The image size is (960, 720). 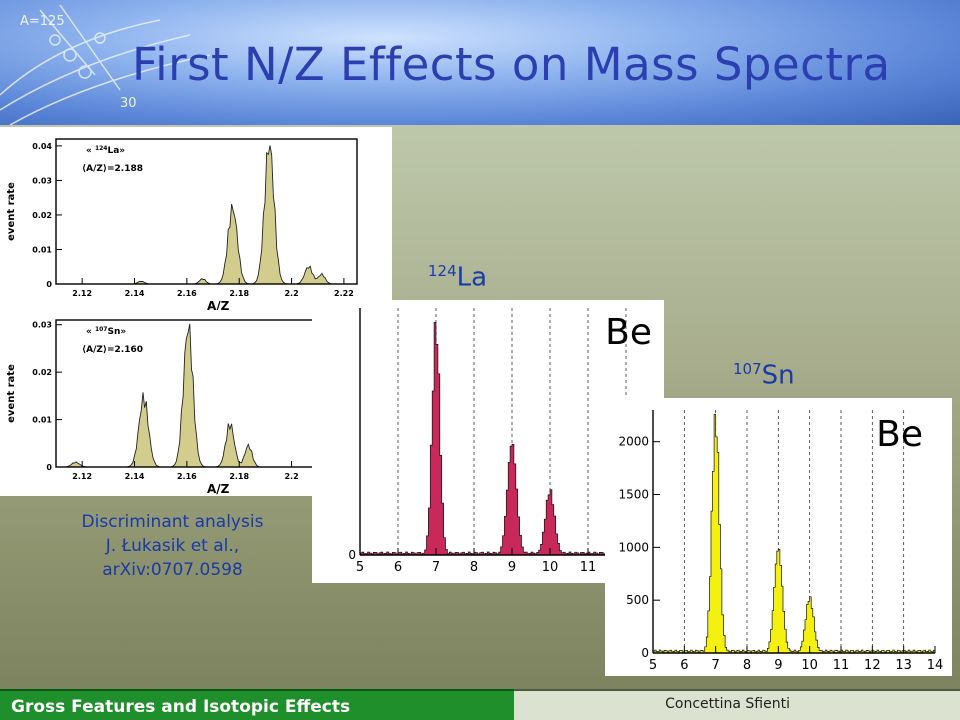 I want to click on header-decoration-label-b: 30, so click(x=128, y=103).